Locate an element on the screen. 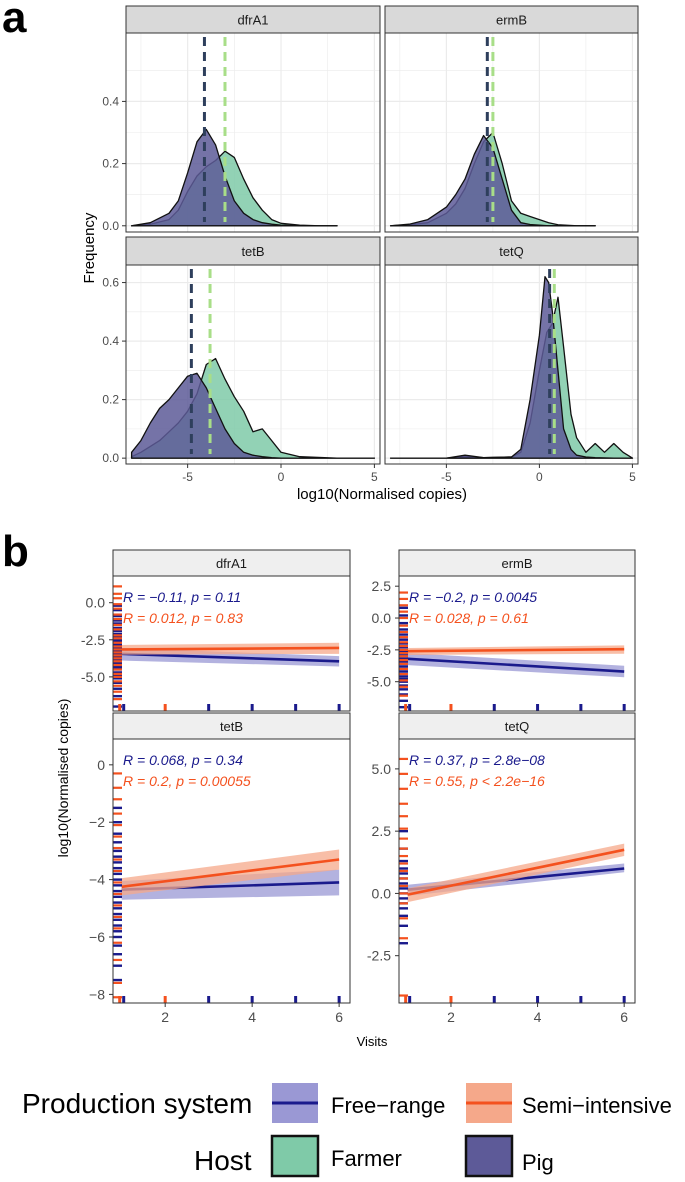 This screenshot has height=1182, width=685. stat-semi-intensive: R = 0.2, p = 0.00055 is located at coordinates (187, 781).